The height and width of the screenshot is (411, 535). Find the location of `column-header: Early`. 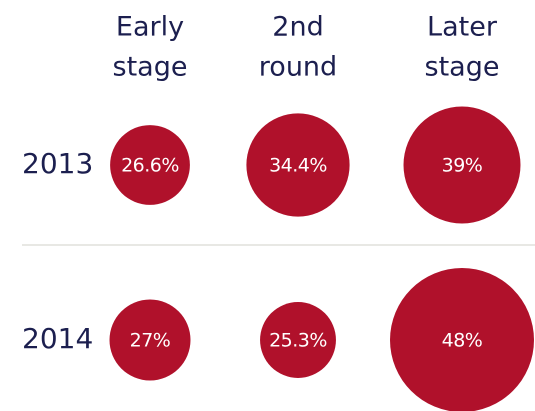

column-header: Early is located at coordinates (150, 27).